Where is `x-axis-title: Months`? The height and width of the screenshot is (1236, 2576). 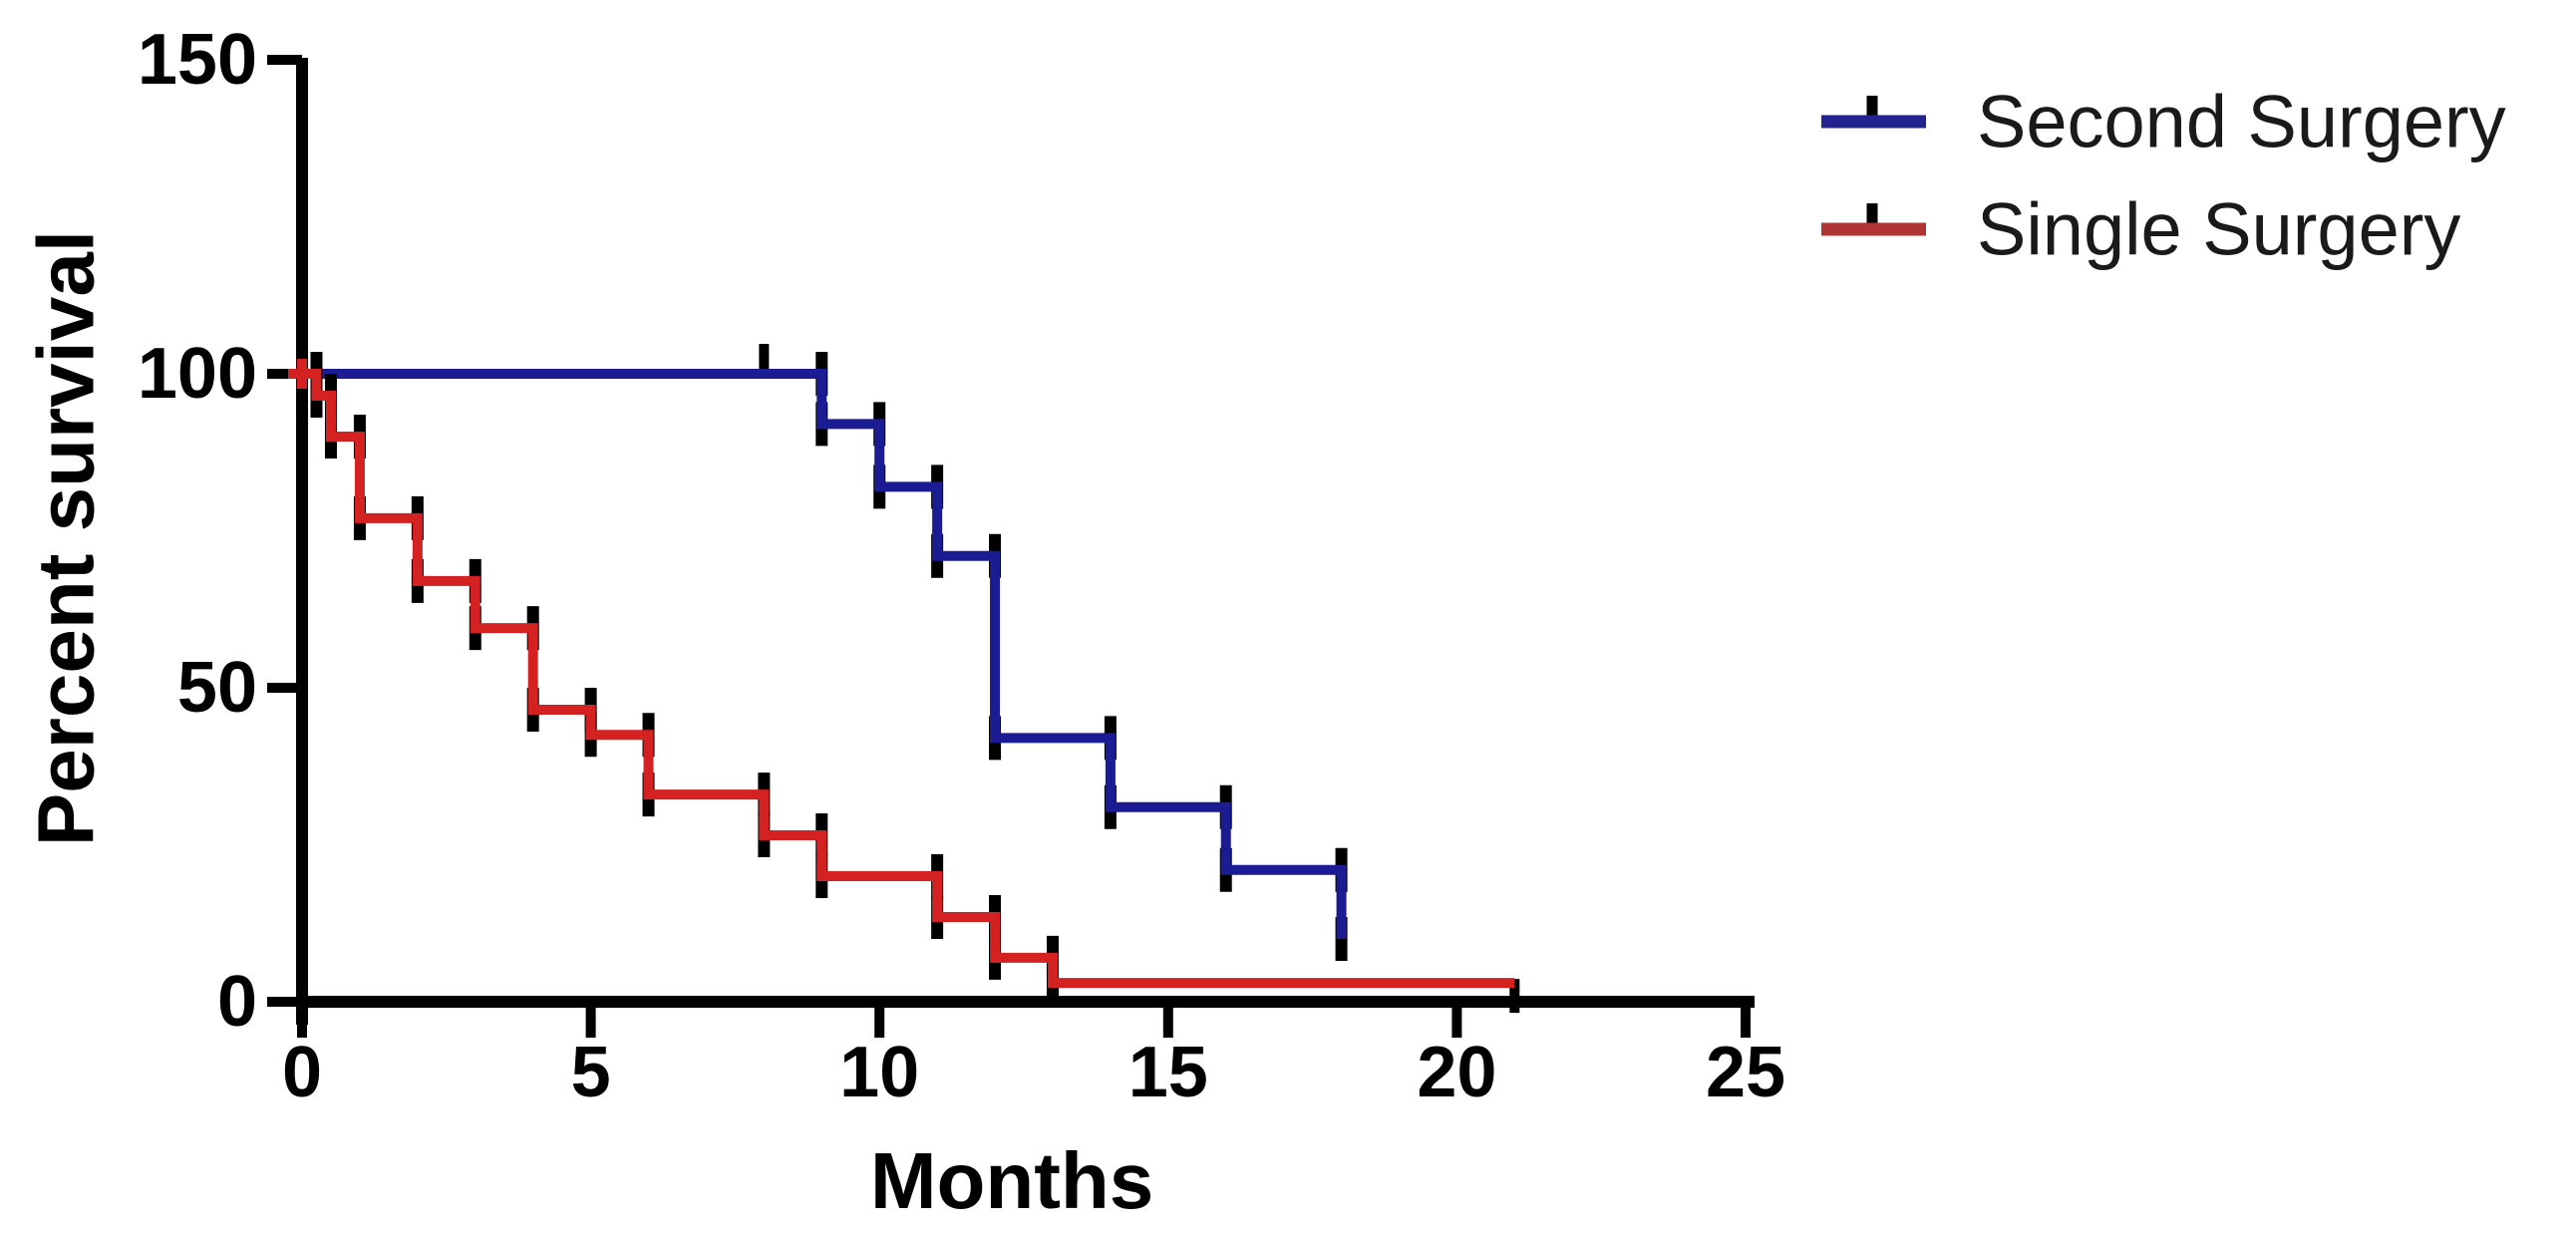
x-axis-title: Months is located at coordinates (1011, 1180).